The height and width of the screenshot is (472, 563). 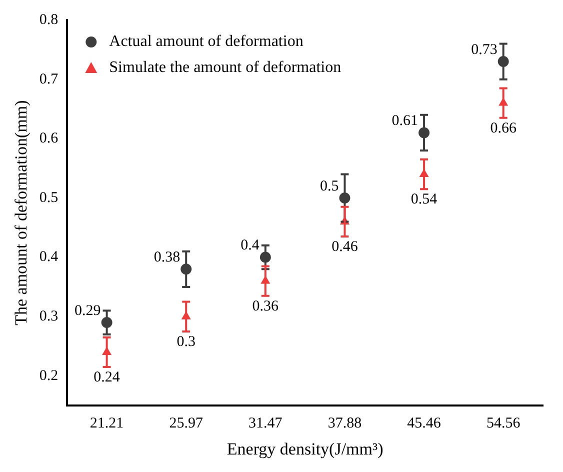 What do you see at coordinates (484, 50) in the screenshot?
I see `data-label: 0.73` at bounding box center [484, 50].